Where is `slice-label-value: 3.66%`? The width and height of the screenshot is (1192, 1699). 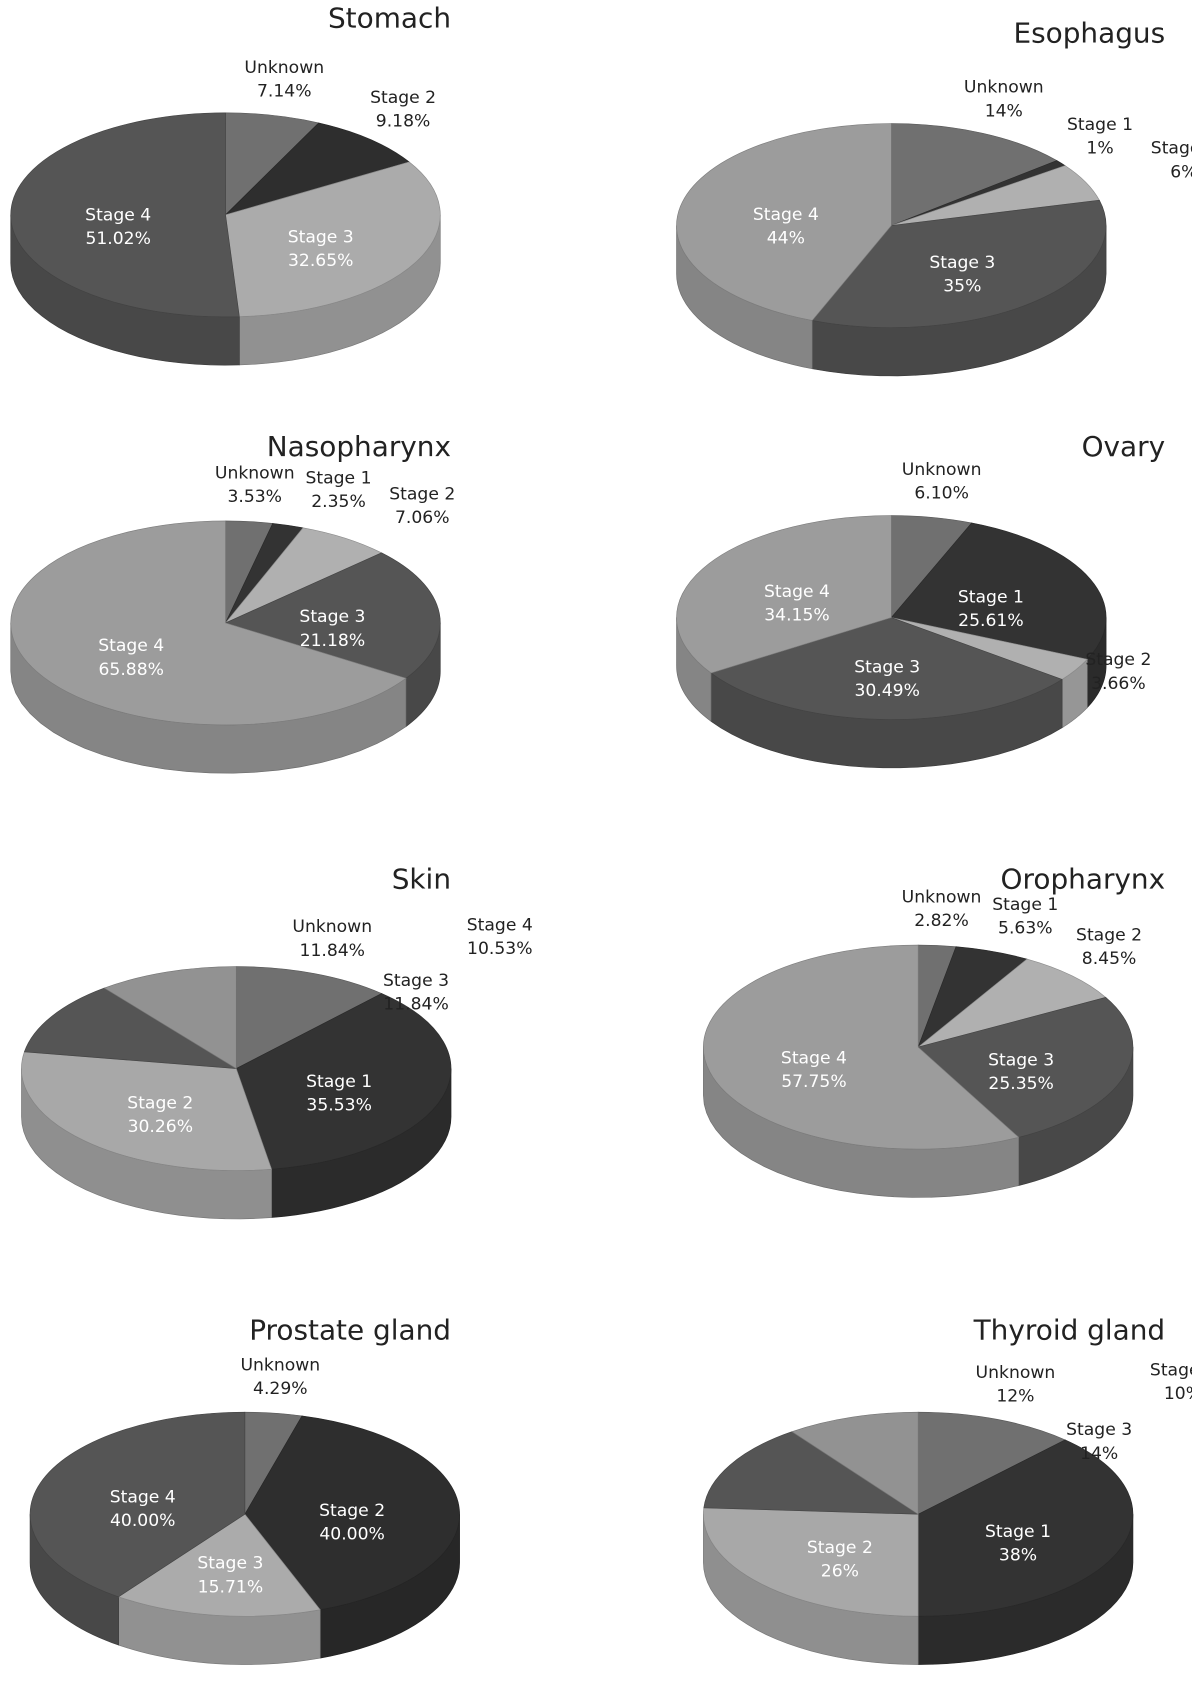 slice-label-value: 3.66% is located at coordinates (1118, 684).